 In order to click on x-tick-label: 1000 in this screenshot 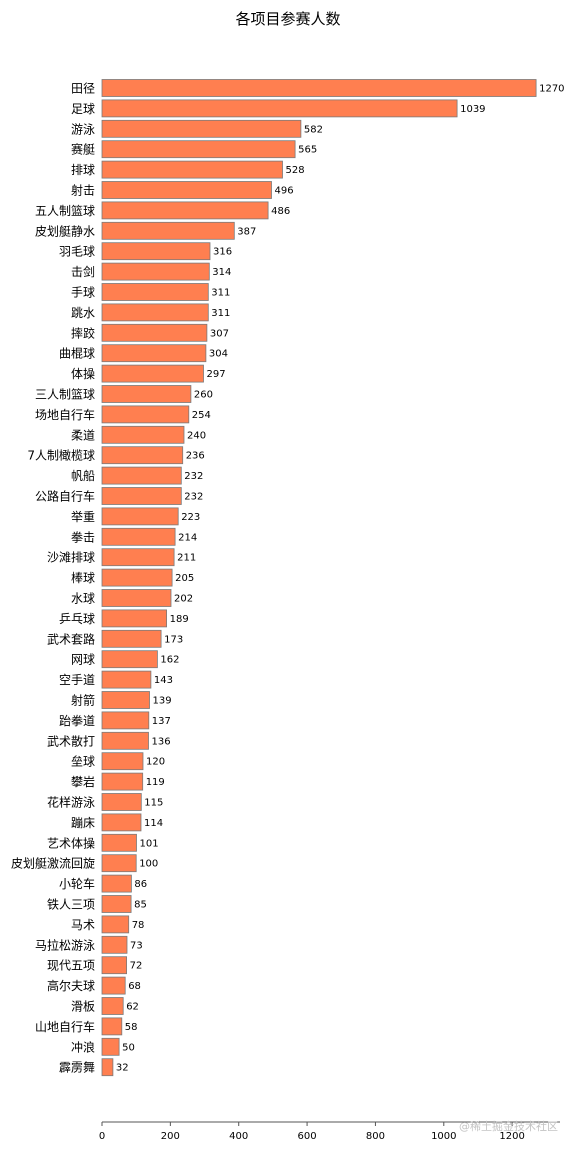, I will do `click(443, 1136)`.